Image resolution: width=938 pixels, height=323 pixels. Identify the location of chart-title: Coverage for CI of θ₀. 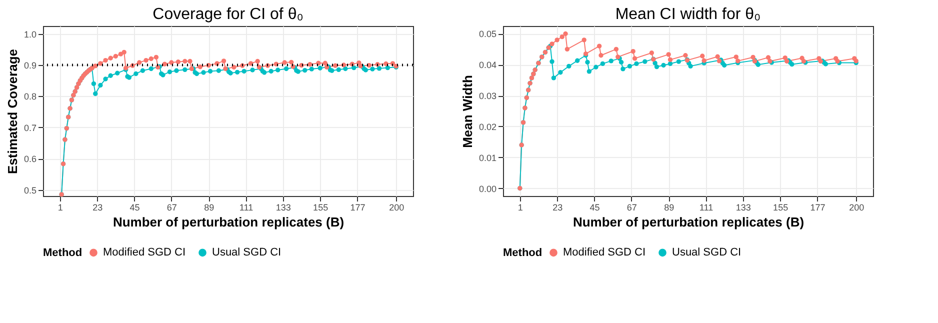
(228, 14).